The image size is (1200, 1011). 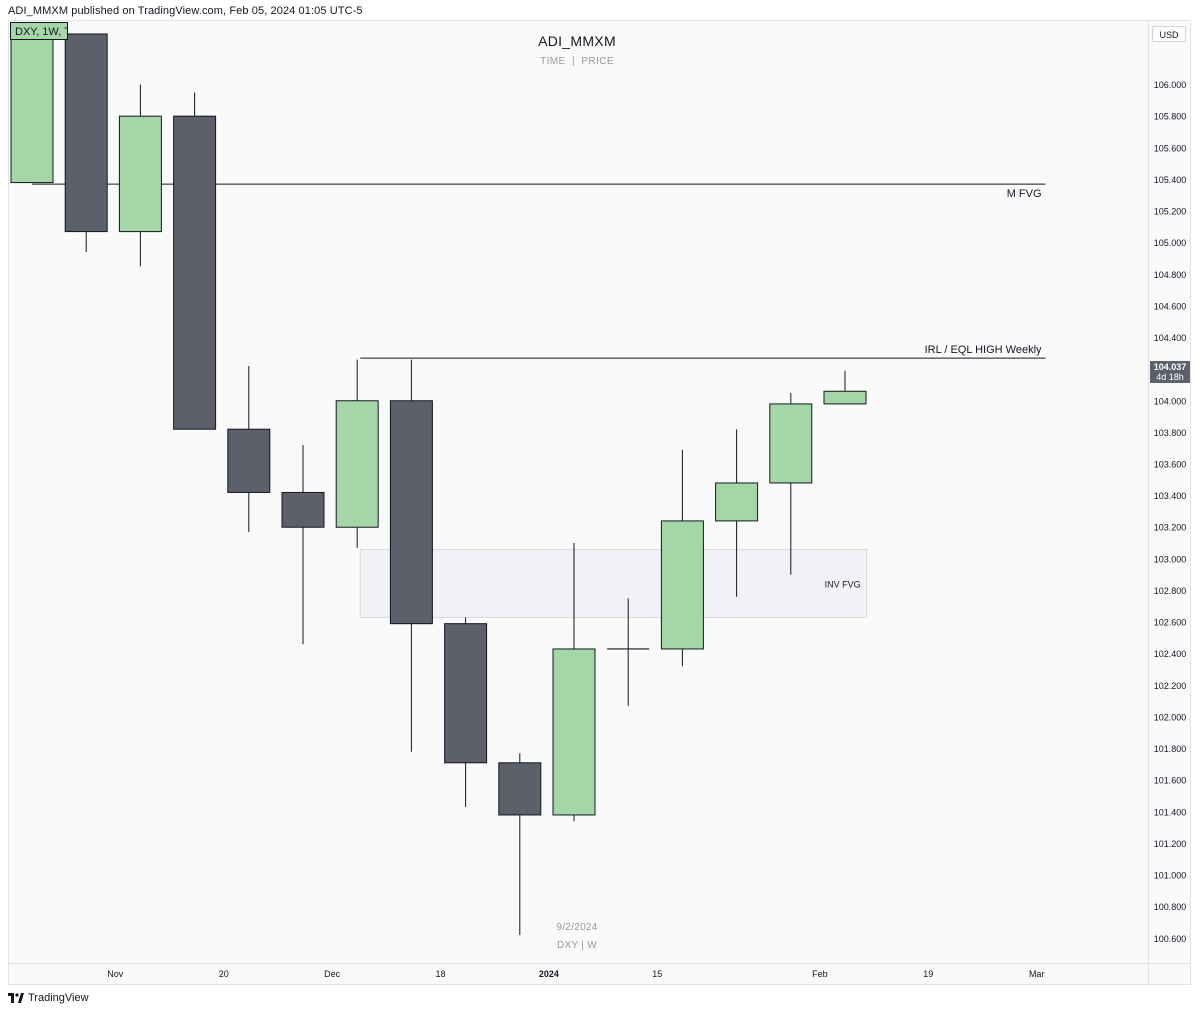 I want to click on y-tick-label: 101.000, so click(x=1170, y=876).